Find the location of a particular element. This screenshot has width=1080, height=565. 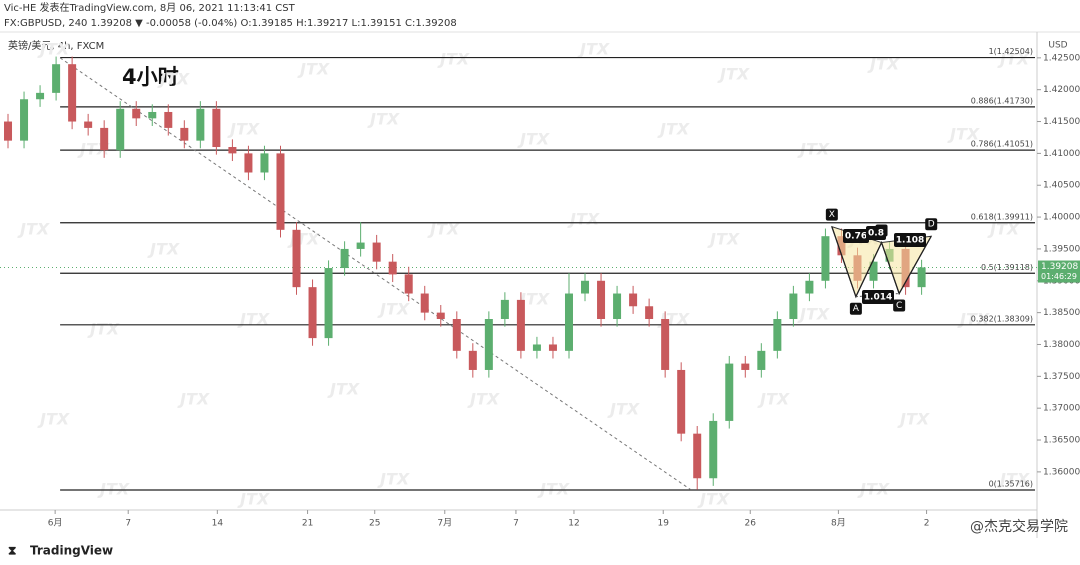

pattern-point-label: A is located at coordinates (856, 309).